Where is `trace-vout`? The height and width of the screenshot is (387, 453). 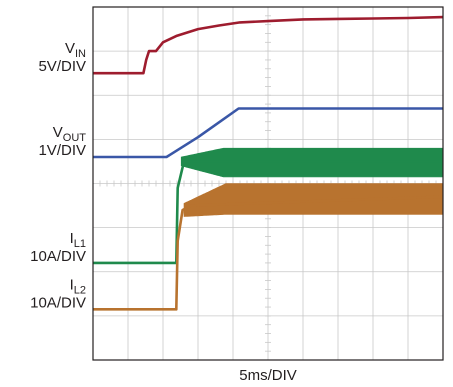
trace-vout is located at coordinates (268, 133).